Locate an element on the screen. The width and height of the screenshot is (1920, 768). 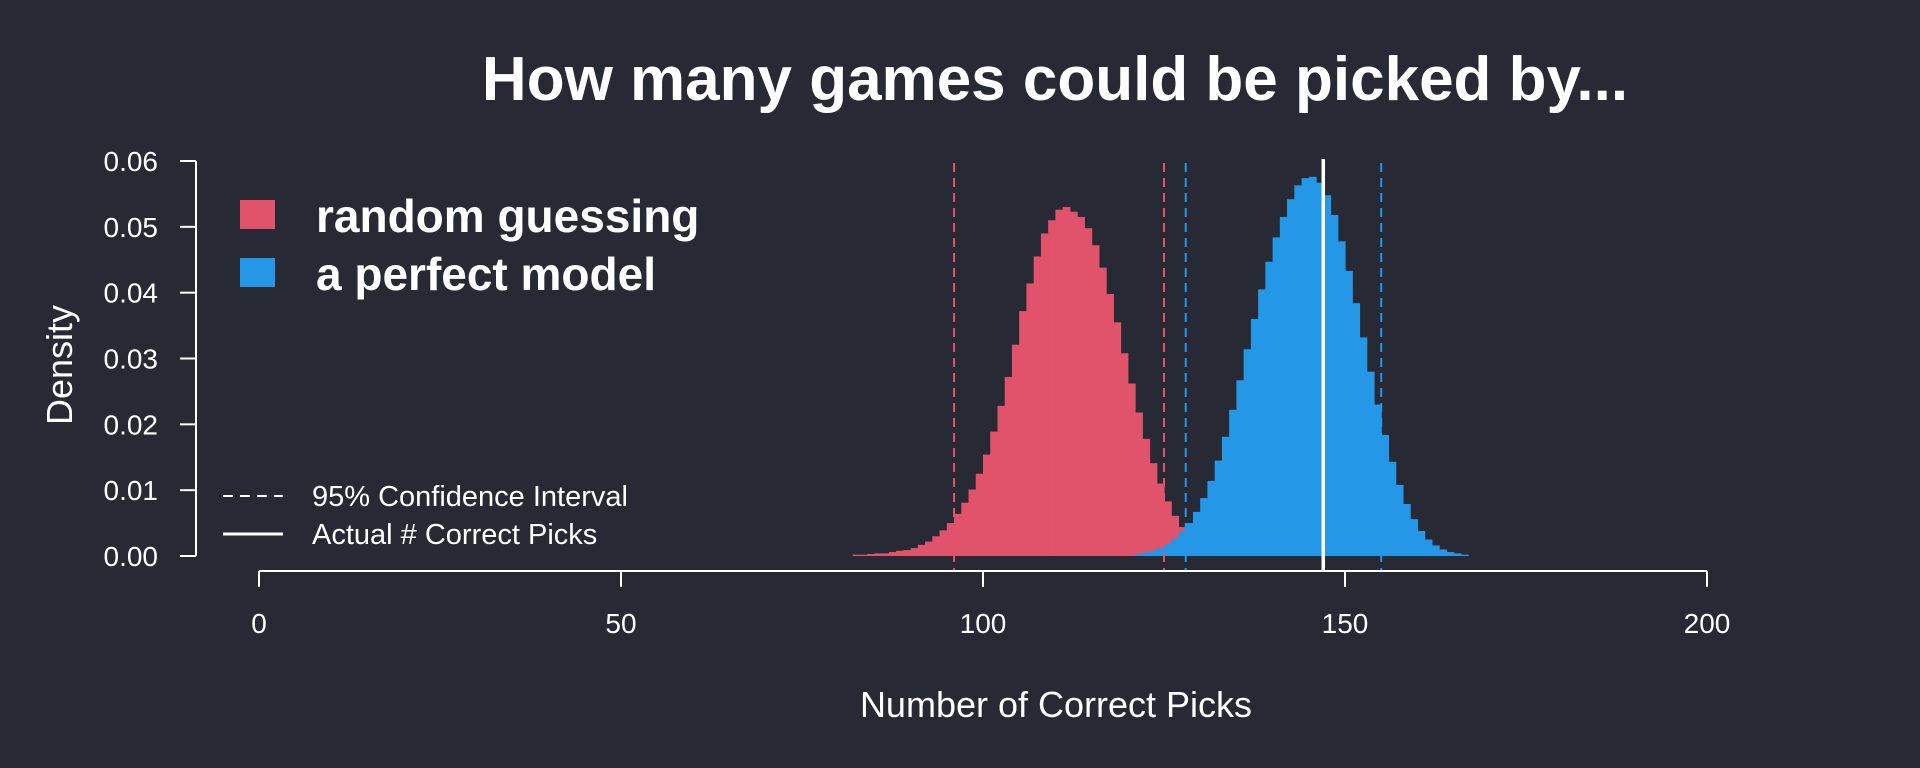
legend-label-random-guessing: random guessing is located at coordinates (507, 216).